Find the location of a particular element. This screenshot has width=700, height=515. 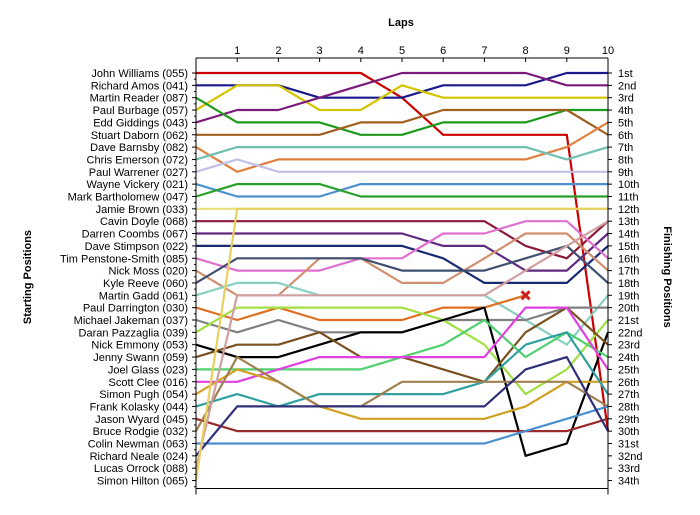

finishing-label: 11th is located at coordinates (628, 198).